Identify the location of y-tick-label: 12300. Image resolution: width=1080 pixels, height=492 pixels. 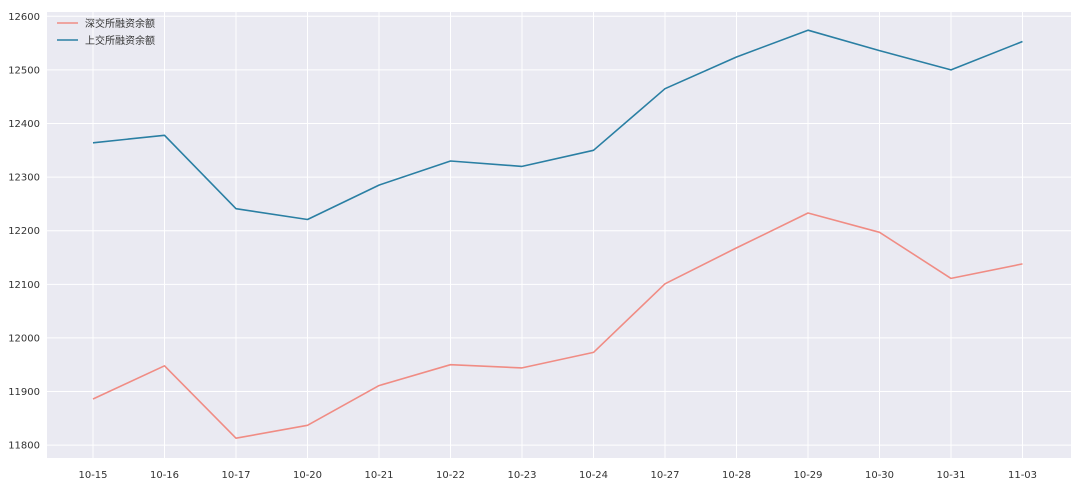
(24, 178).